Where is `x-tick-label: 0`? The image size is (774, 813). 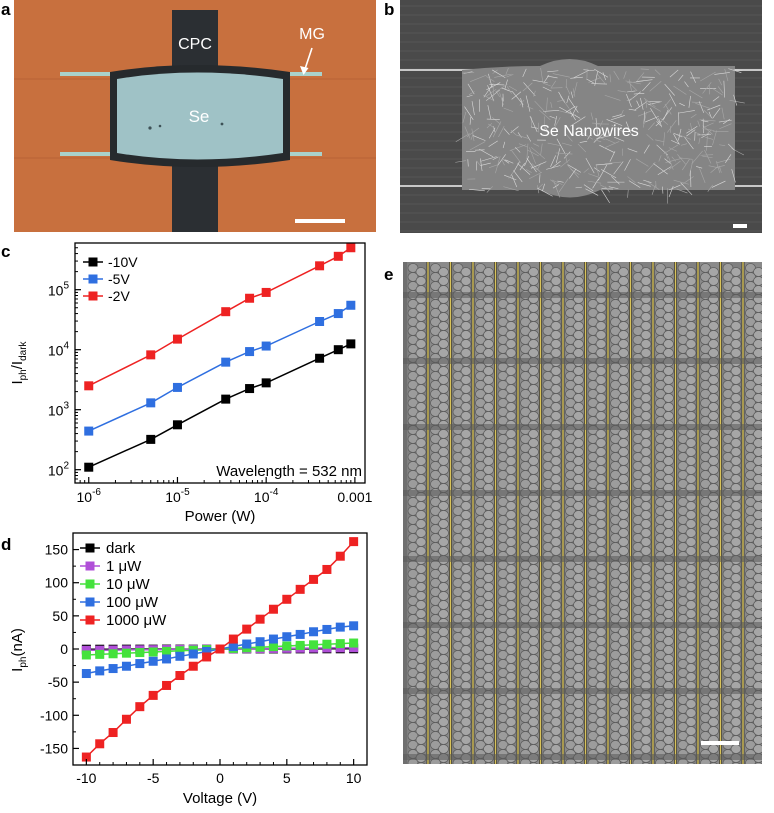 x-tick-label: 0 is located at coordinates (220, 778).